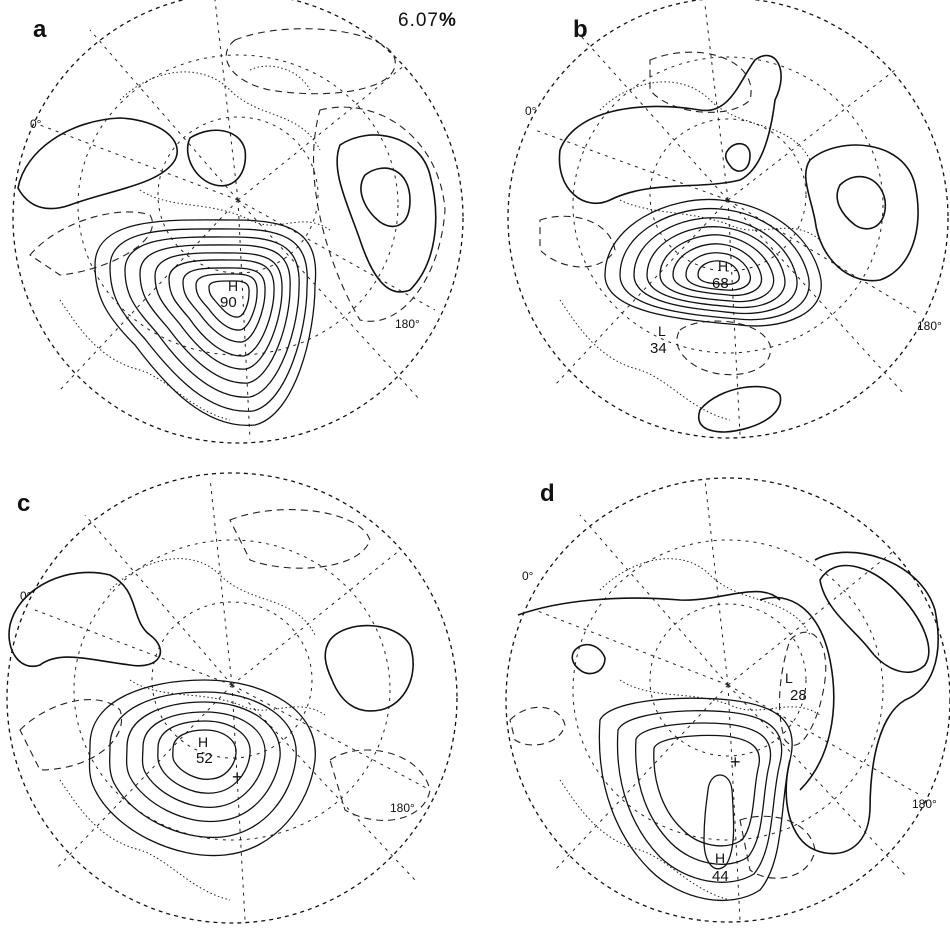 Image resolution: width=950 pixels, height=935 pixels. What do you see at coordinates (24, 503) in the screenshot?
I see `panel-c-label: c` at bounding box center [24, 503].